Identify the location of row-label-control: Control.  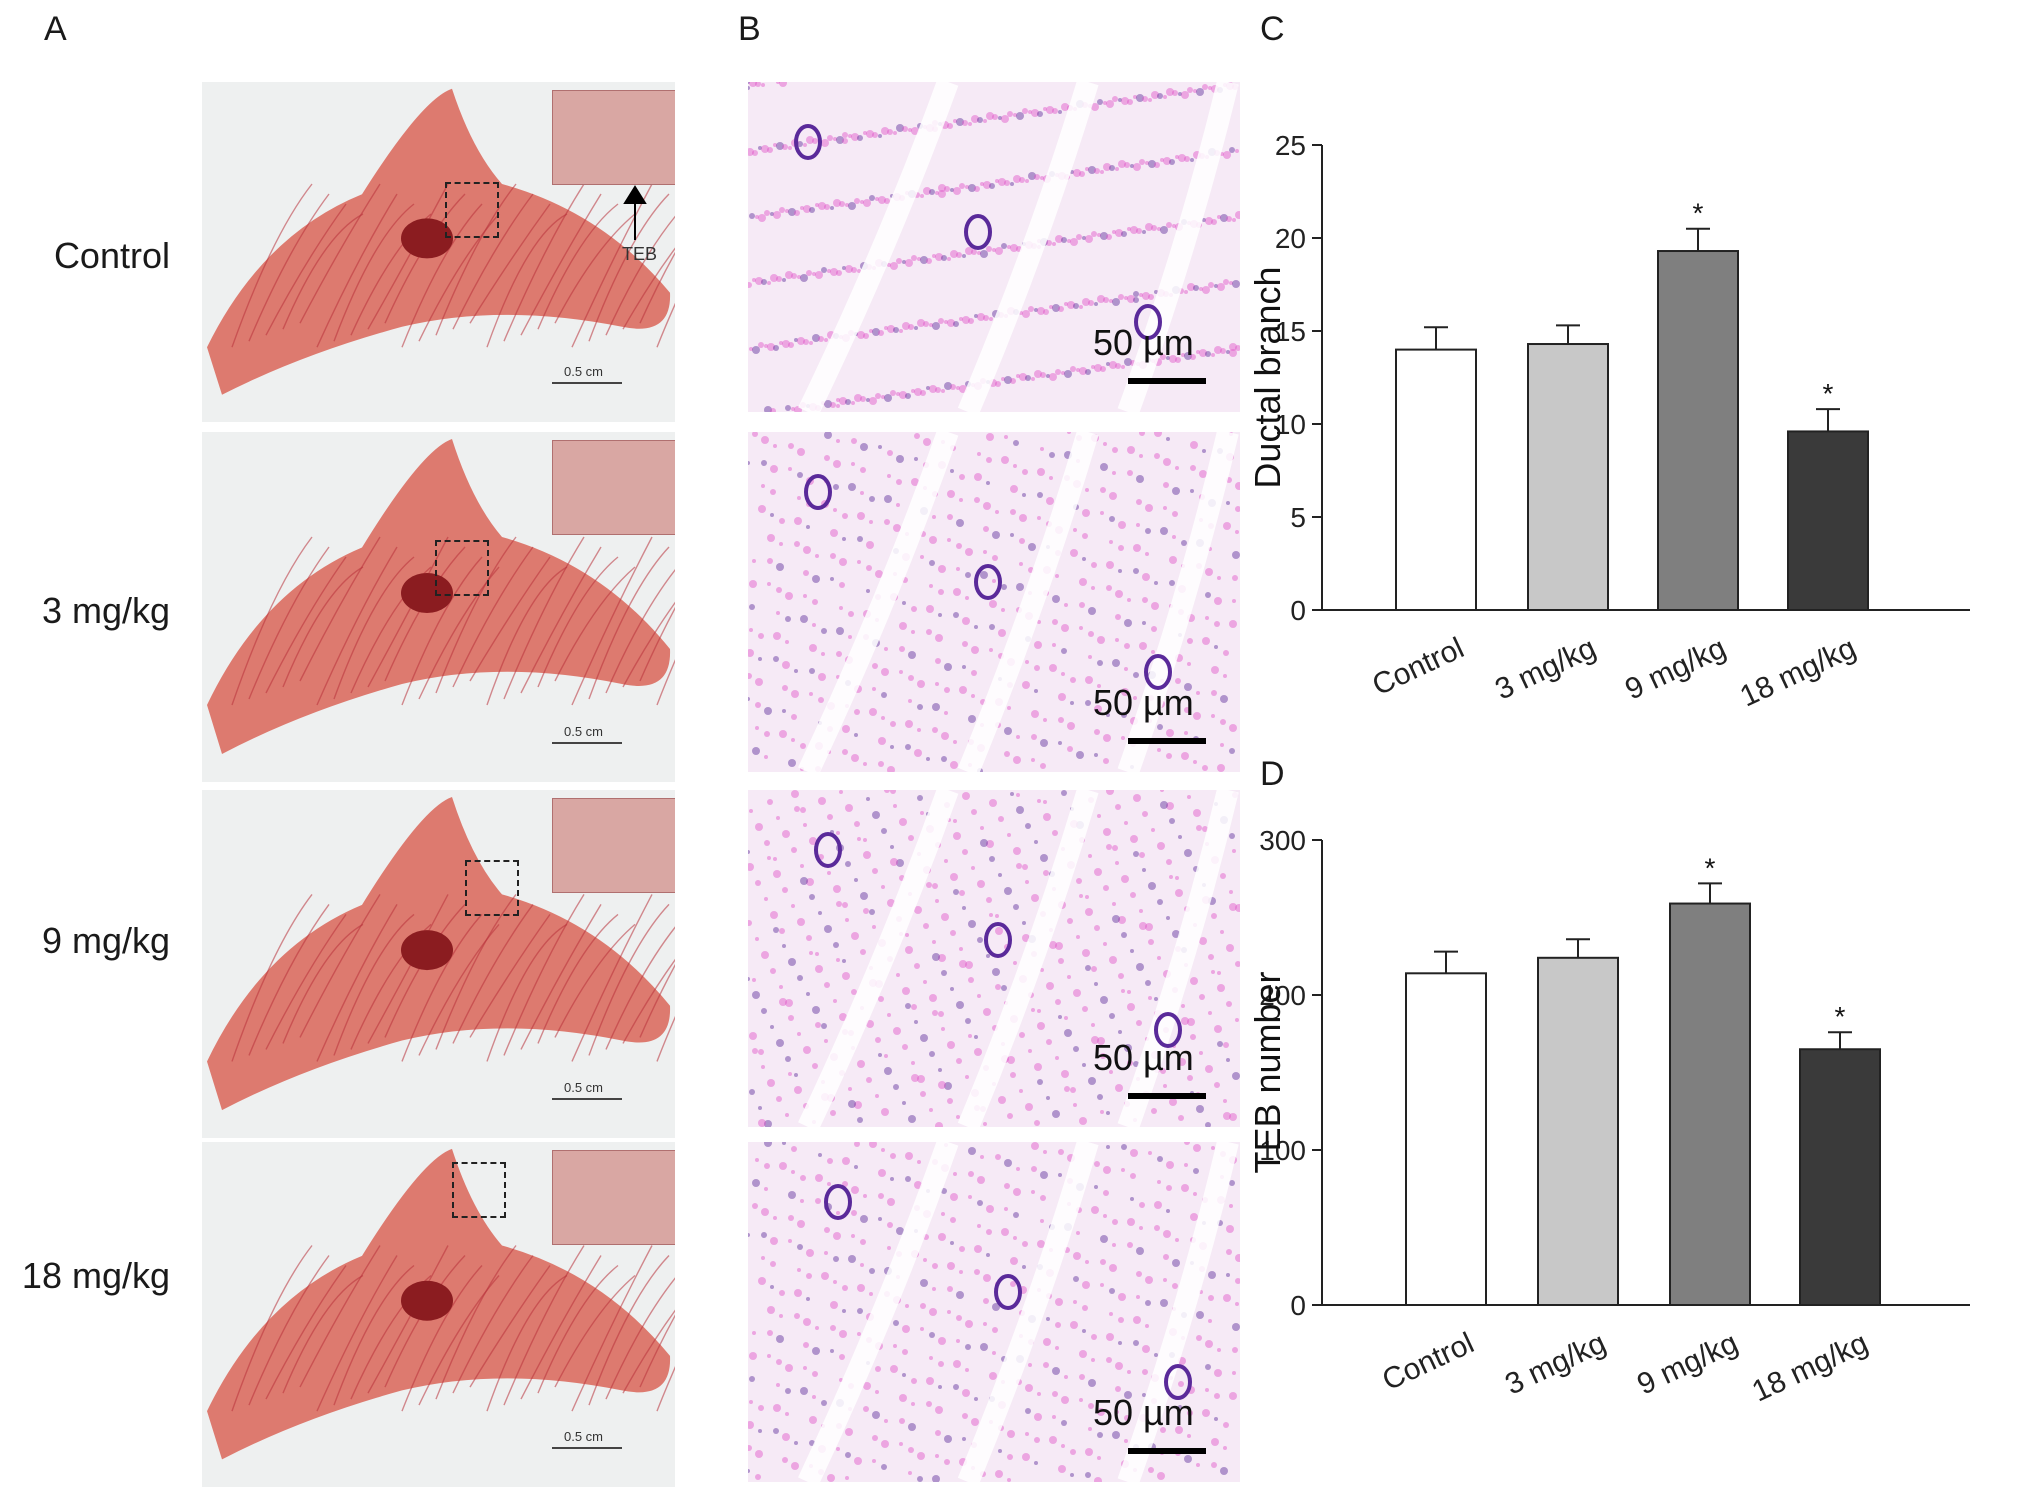
(111, 255).